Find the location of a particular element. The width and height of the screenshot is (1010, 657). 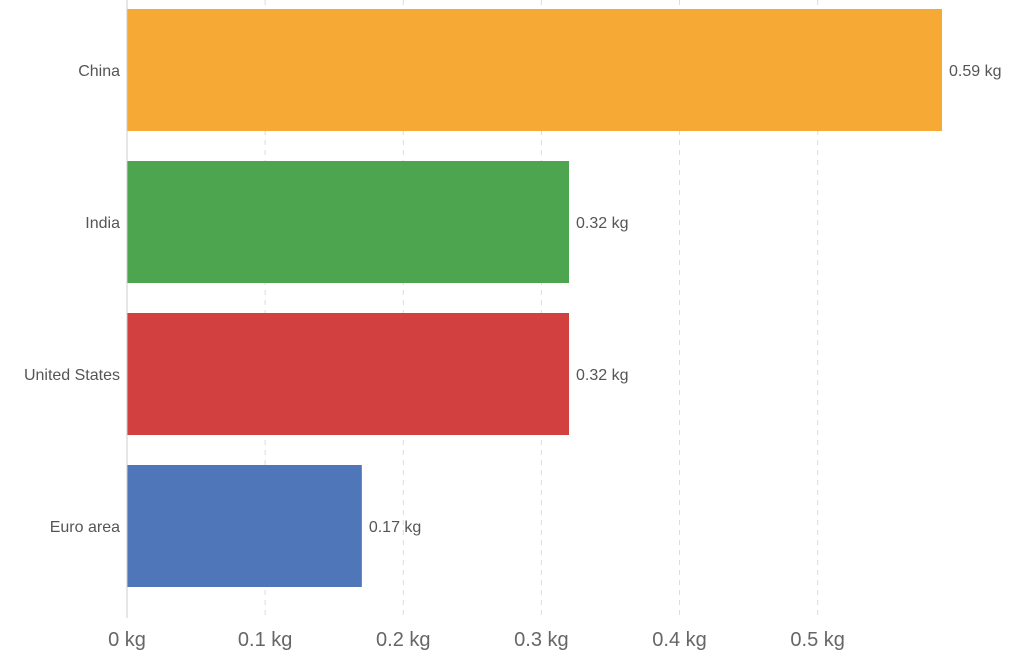

x-tick-label-5: 0.5 kg is located at coordinates (817, 640).